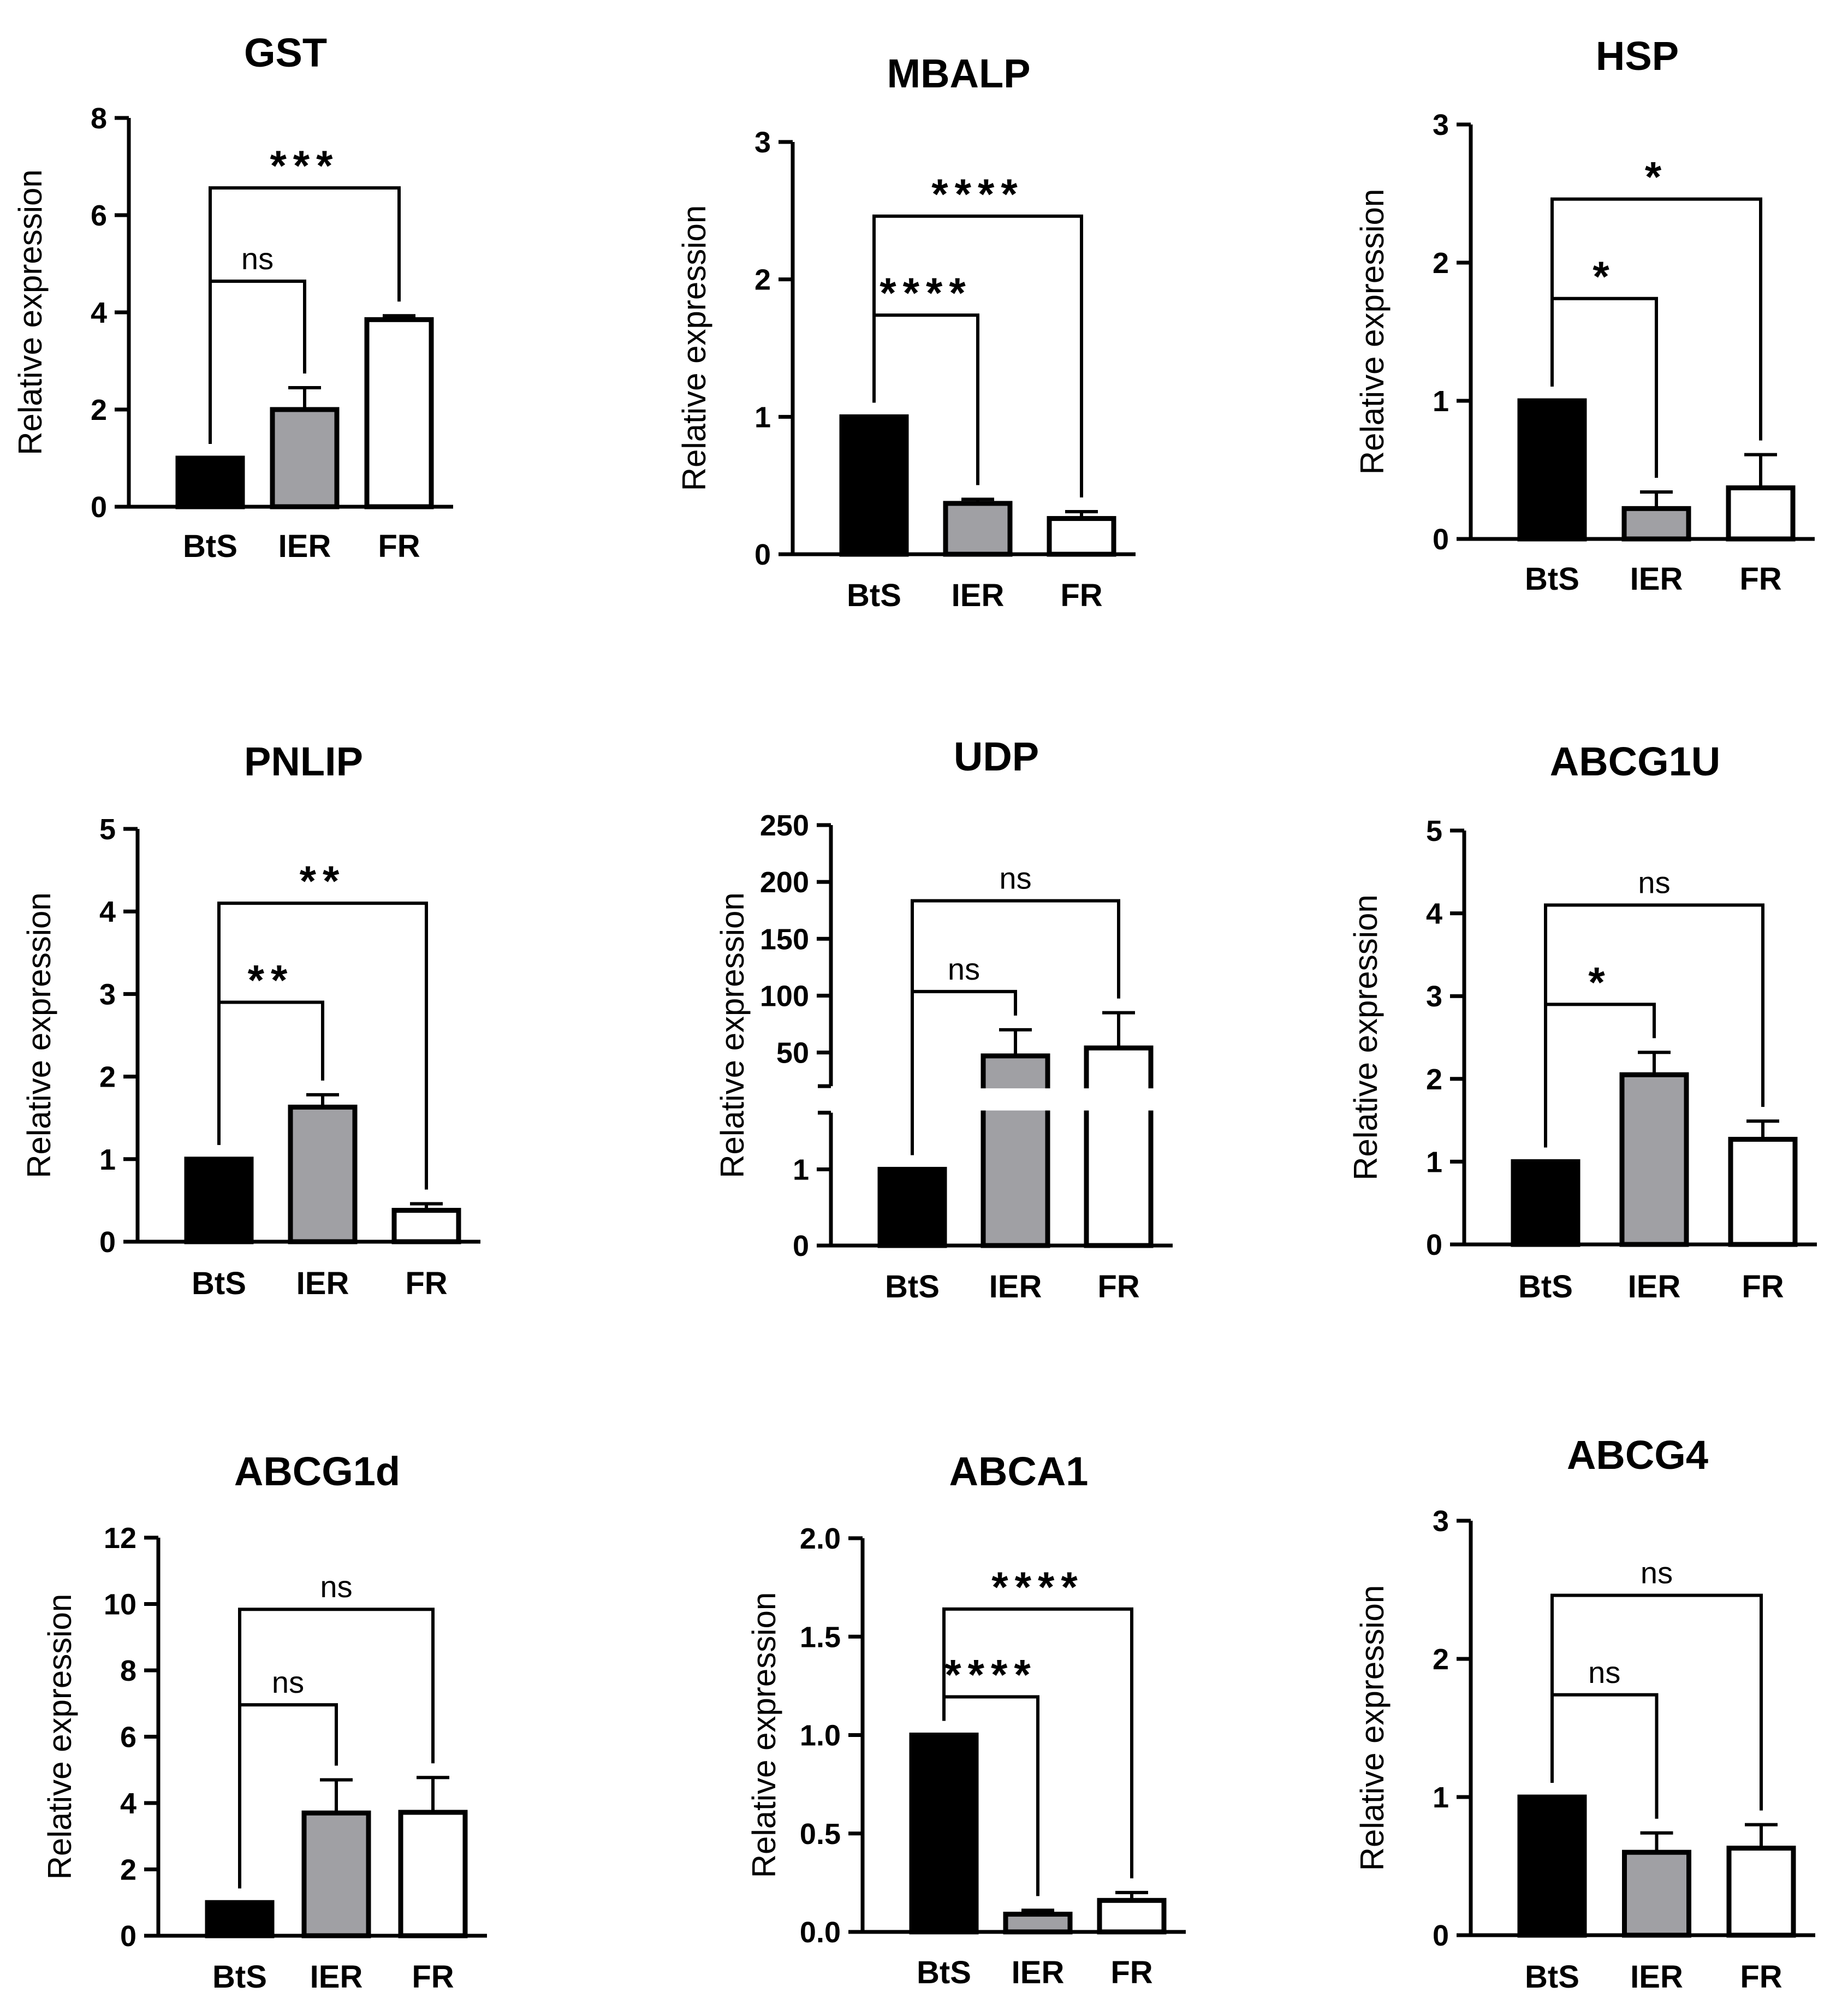 The height and width of the screenshot is (2016, 1842). Describe the element at coordinates (317, 1471) in the screenshot. I see `chart-title: ABCG1d` at that location.